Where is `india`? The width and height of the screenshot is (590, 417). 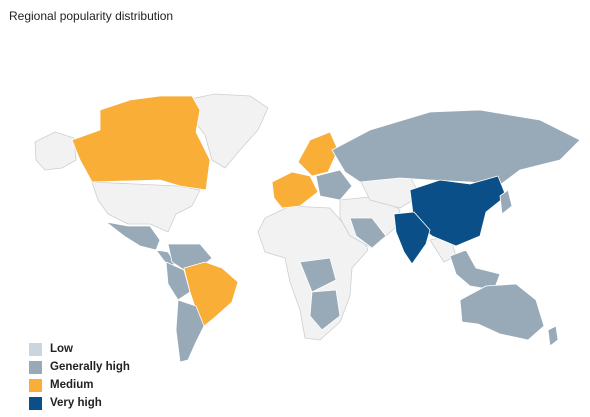
india is located at coordinates (412, 238).